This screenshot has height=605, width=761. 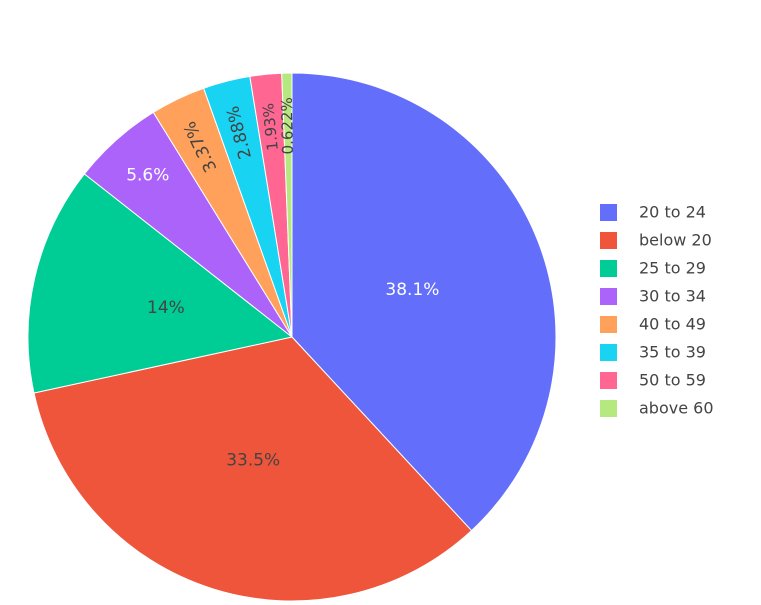 I want to click on legend-label: 40 to 49, so click(x=672, y=324).